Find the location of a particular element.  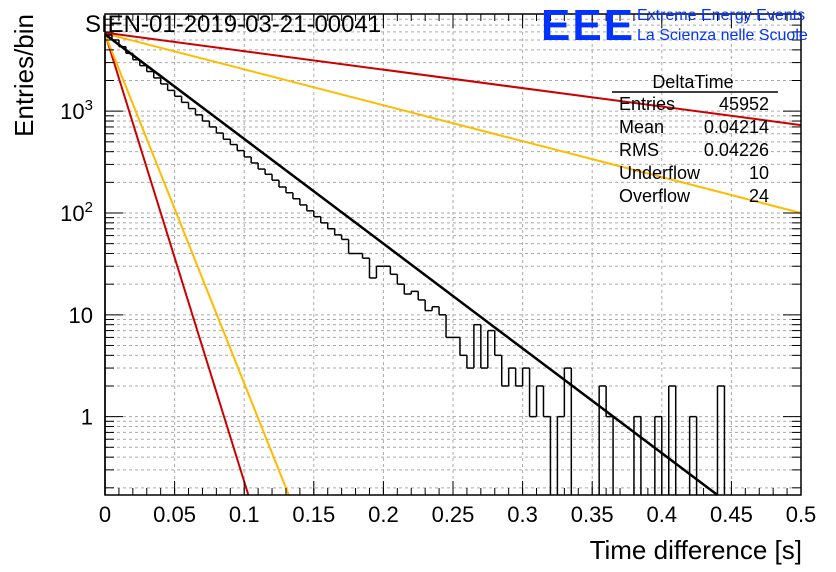

x-axis-label: Time difference [s] is located at coordinates (696, 550).